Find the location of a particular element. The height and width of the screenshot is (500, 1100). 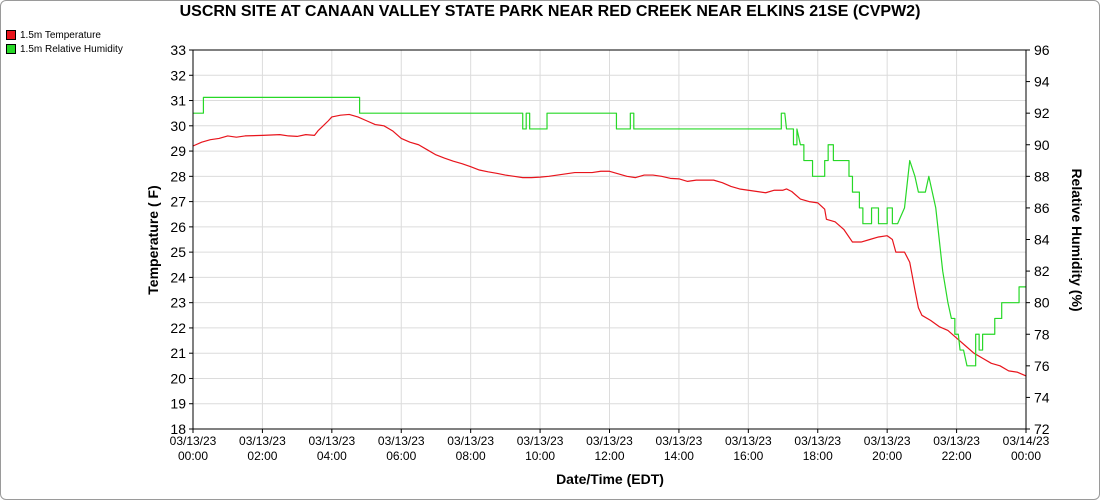

legend-swatch-temperature is located at coordinates (11, 35).